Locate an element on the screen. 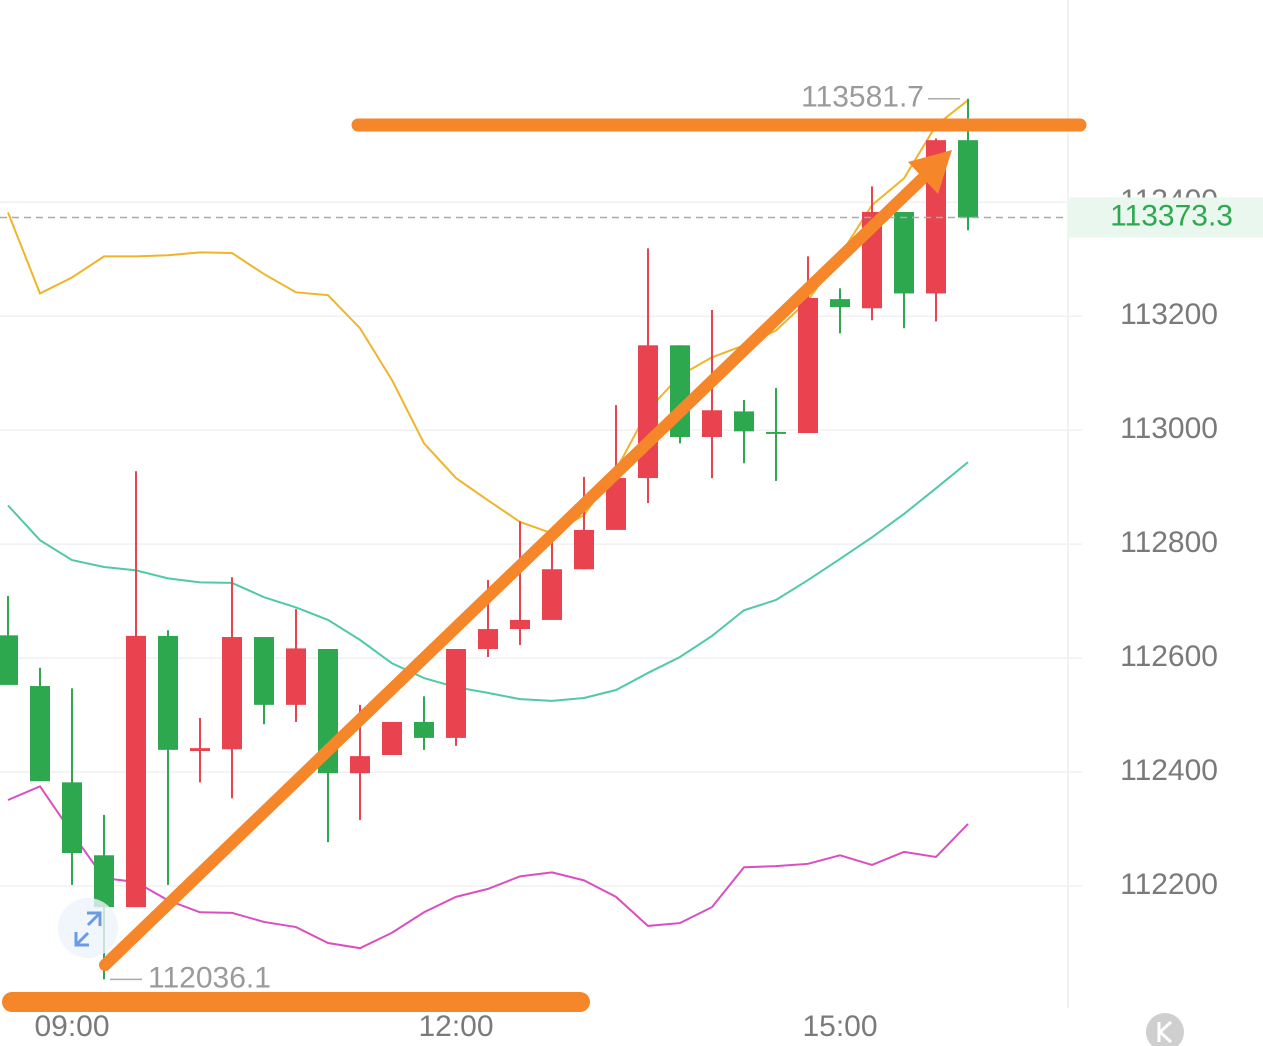 Image resolution: width=1263 pixels, height=1046 pixels. y-tick-label: 112800 is located at coordinates (1169, 542).